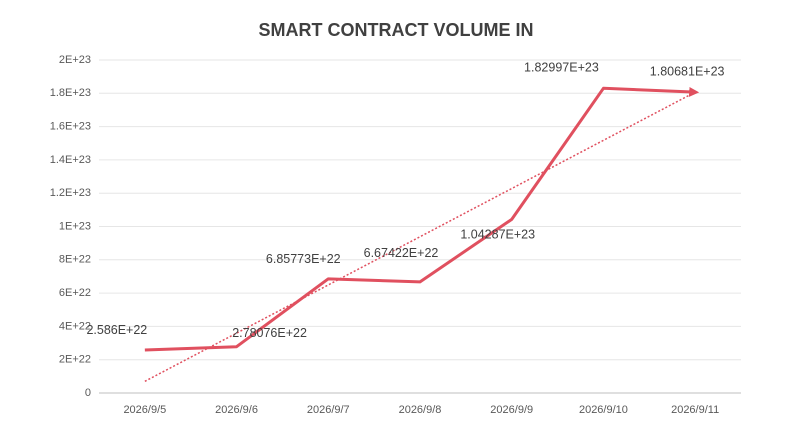 This screenshot has height=443, width=806. What do you see at coordinates (695, 410) in the screenshot?
I see `x-tick-label: 2026/9/11` at bounding box center [695, 410].